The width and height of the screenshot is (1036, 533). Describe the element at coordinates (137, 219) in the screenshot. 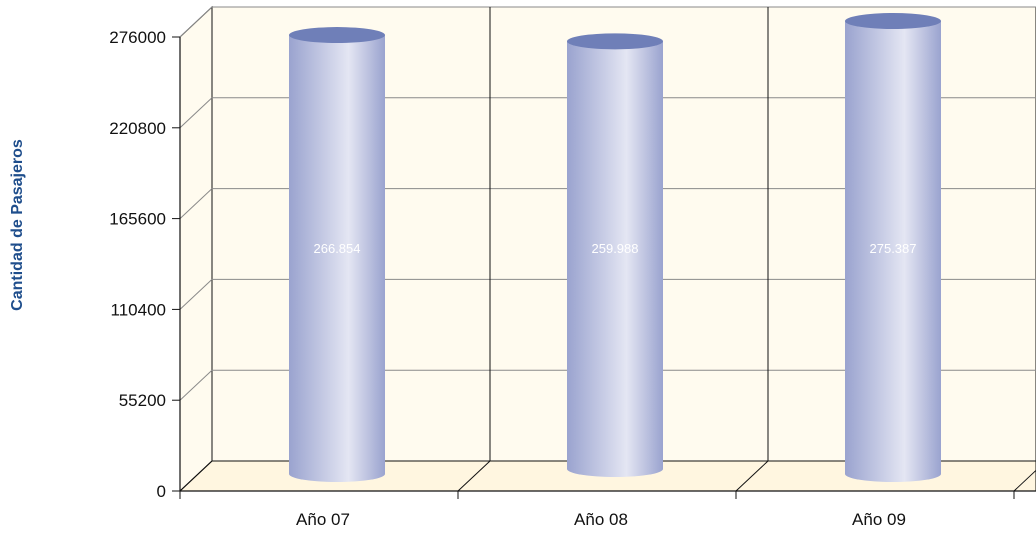

I see `y-tick-label: 165600` at that location.